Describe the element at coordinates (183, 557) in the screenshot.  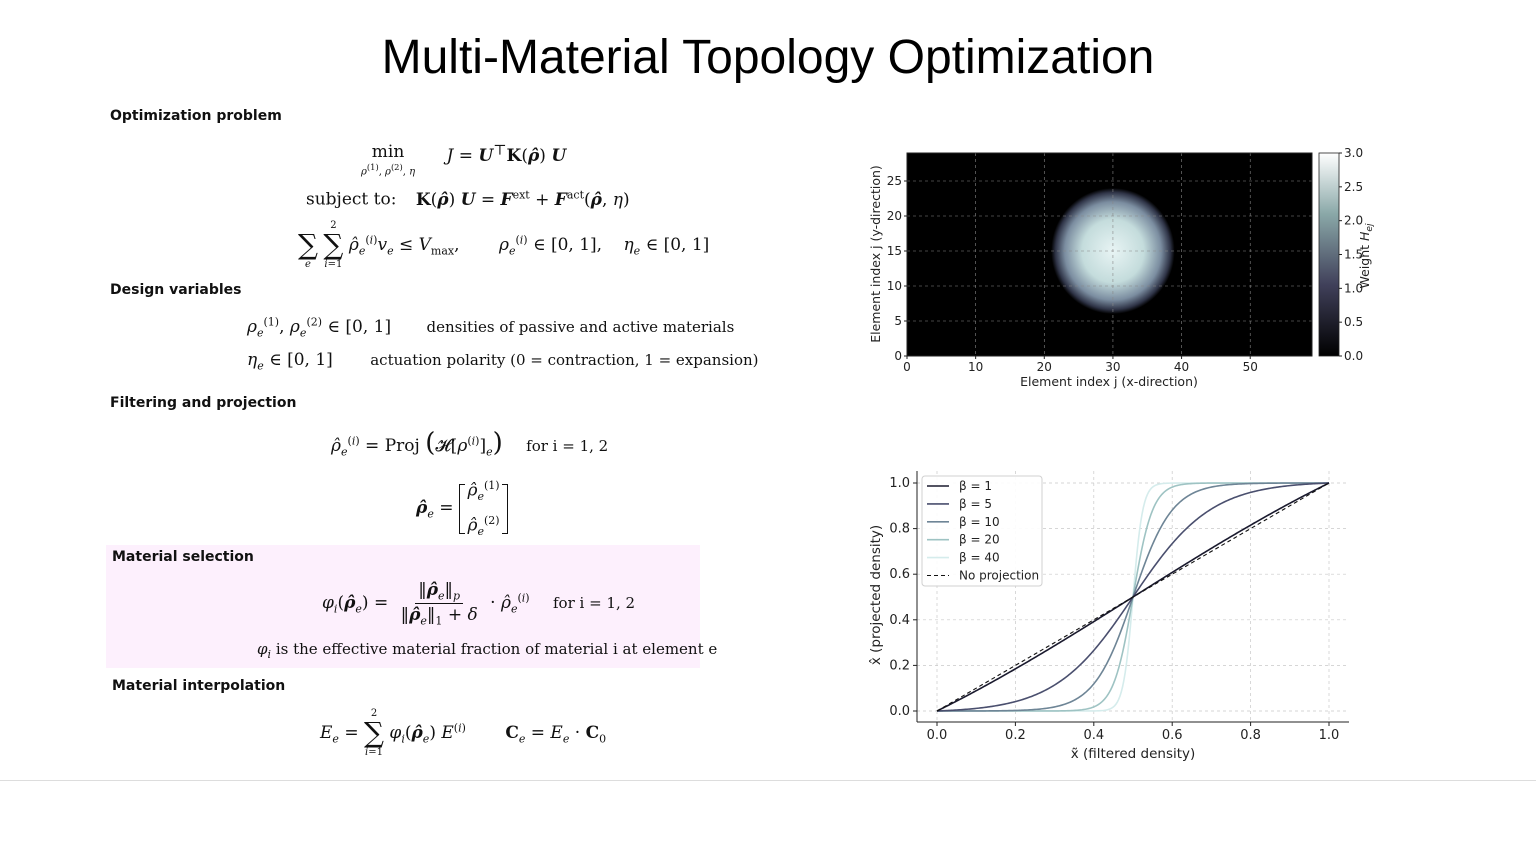
I see `section-heading-selection: Material selection` at that location.